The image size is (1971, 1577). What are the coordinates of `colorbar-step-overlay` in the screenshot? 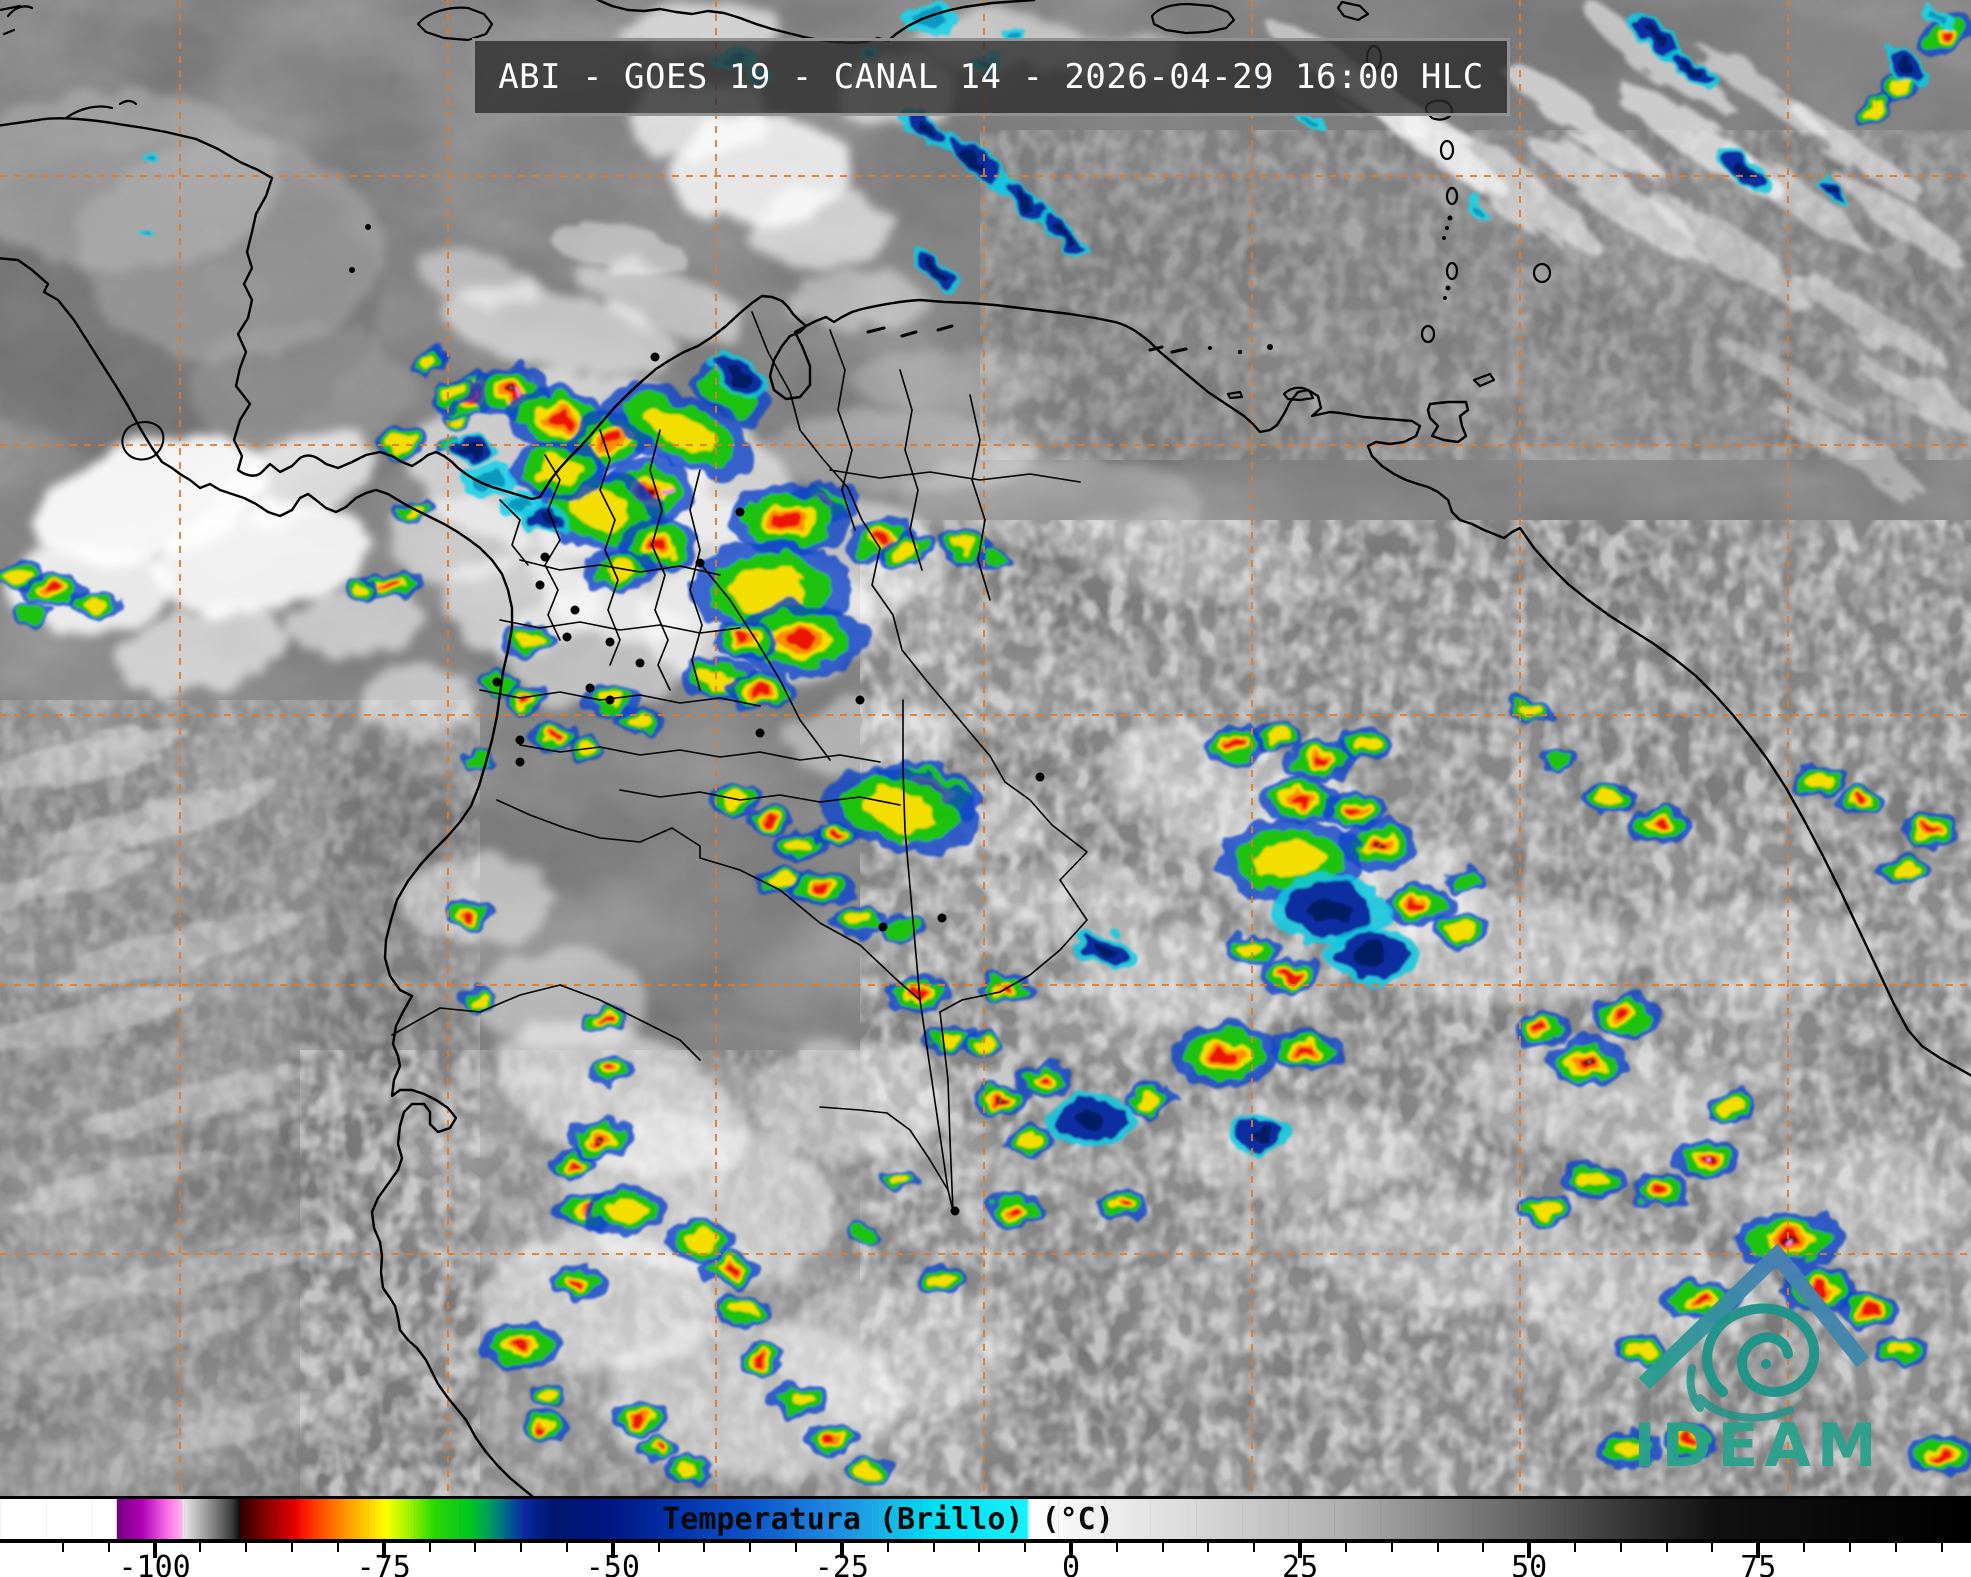 It's located at (985, 1519).